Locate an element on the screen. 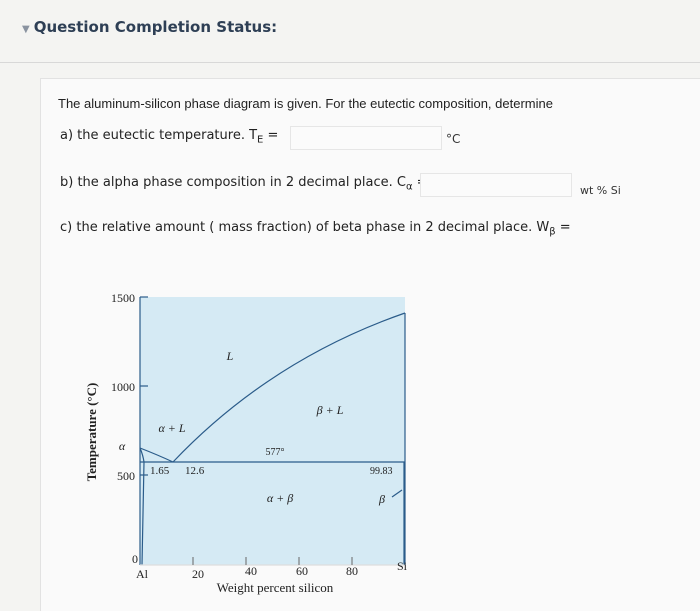 This screenshot has width=700, height=611. region-label: β + L is located at coordinates (330, 410).